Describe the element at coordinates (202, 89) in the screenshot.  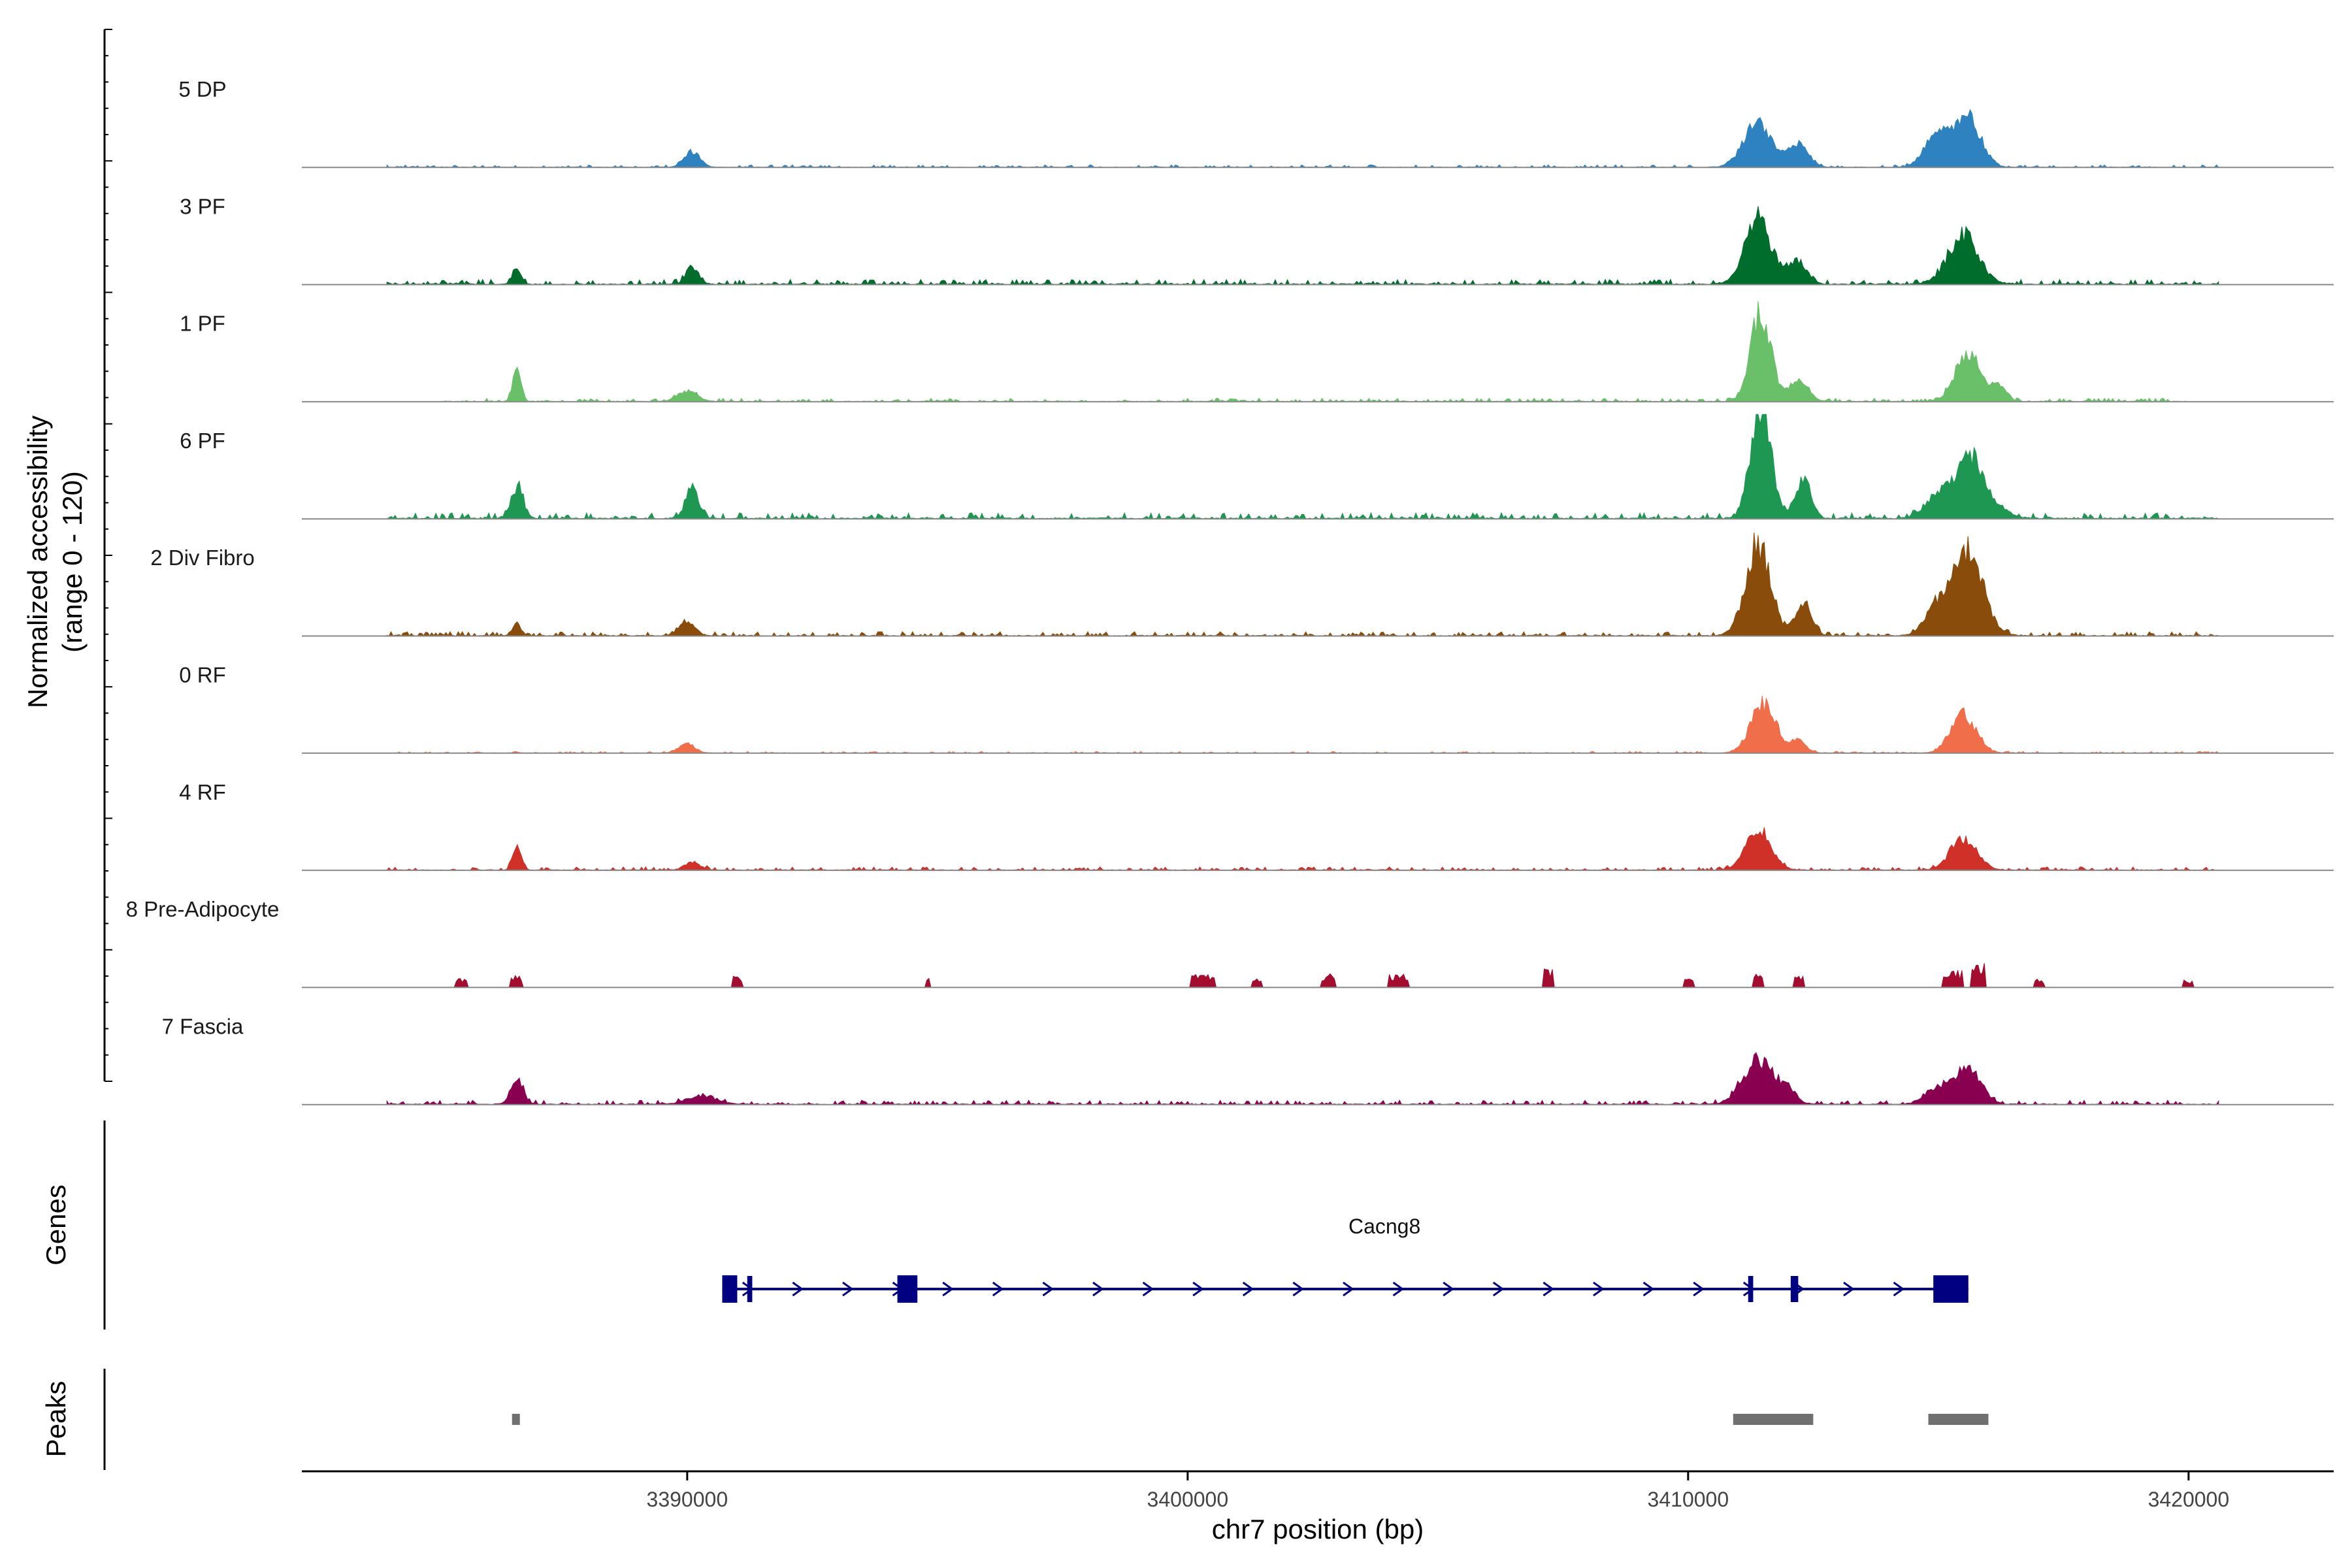
I see `track-label: 5 DP` at that location.